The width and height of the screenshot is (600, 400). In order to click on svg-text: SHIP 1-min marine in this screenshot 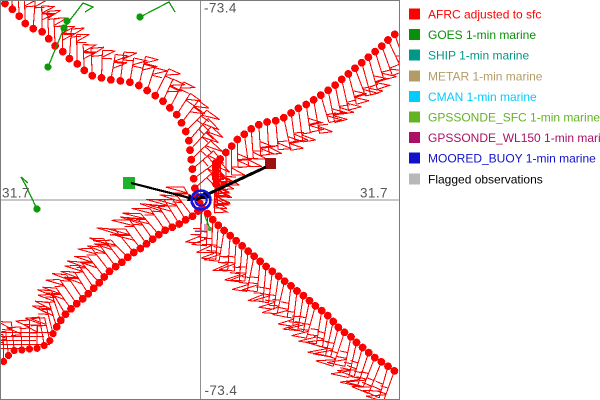, I will do `click(478, 56)`.